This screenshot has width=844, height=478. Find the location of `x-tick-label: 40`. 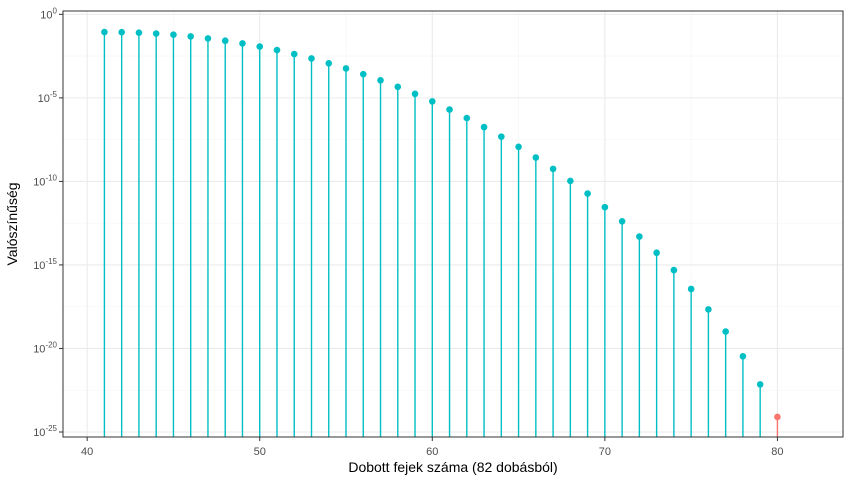

x-tick-label: 40 is located at coordinates (87, 452).